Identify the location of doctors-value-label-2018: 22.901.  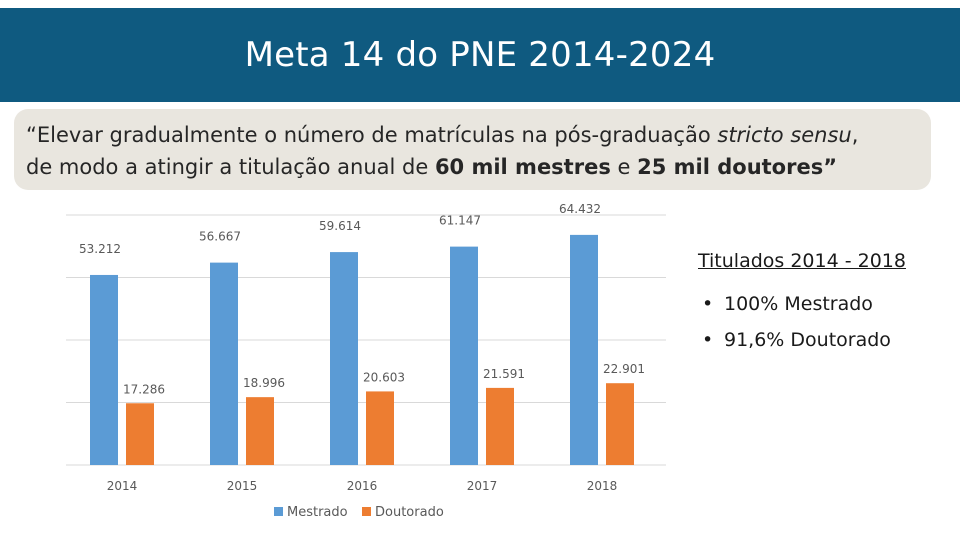
(624, 369).